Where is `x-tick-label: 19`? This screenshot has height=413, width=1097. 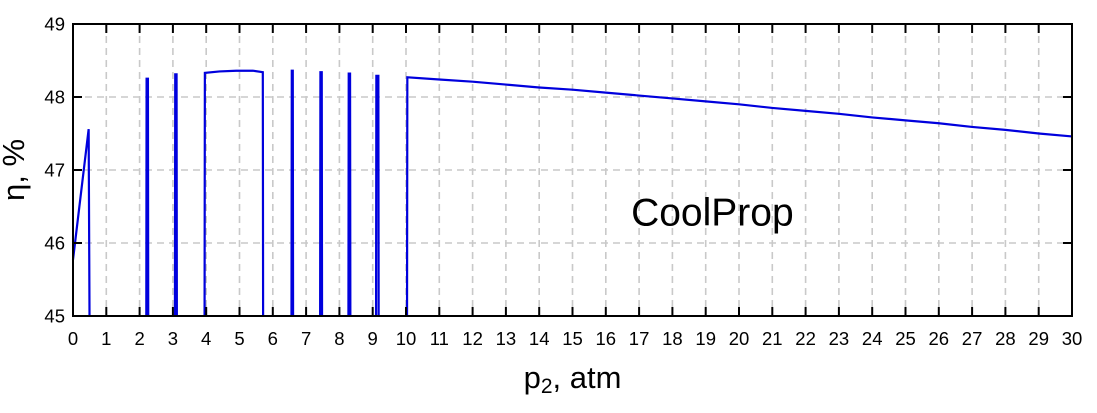
x-tick-label: 19 is located at coordinates (705, 338).